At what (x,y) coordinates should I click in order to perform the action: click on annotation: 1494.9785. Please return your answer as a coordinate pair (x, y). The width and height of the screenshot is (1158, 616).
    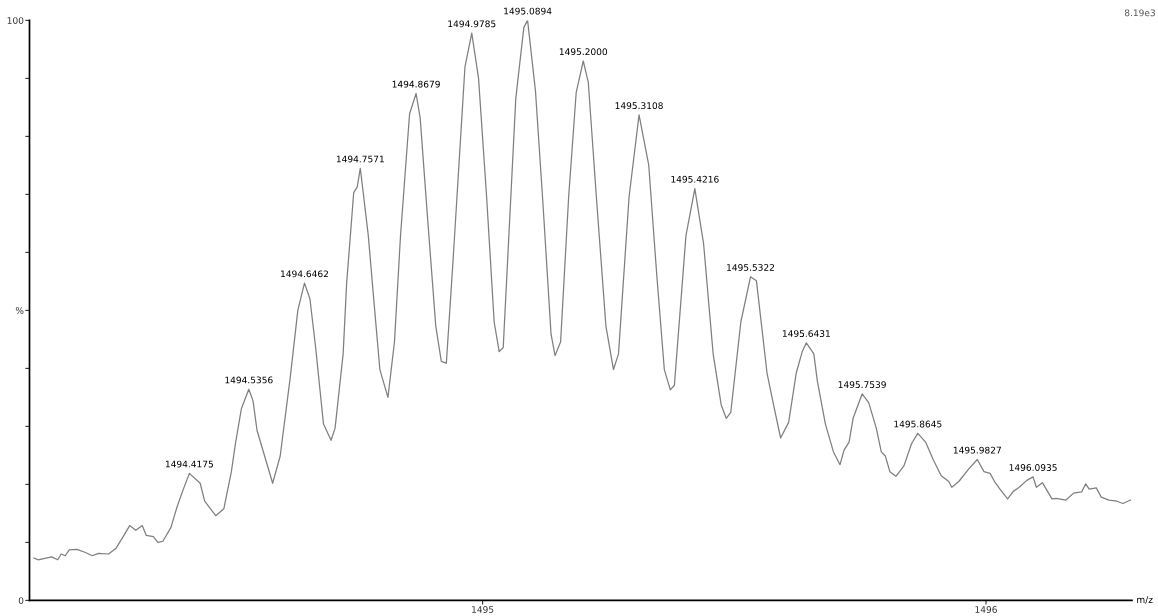
    Looking at the image, I should click on (472, 24).